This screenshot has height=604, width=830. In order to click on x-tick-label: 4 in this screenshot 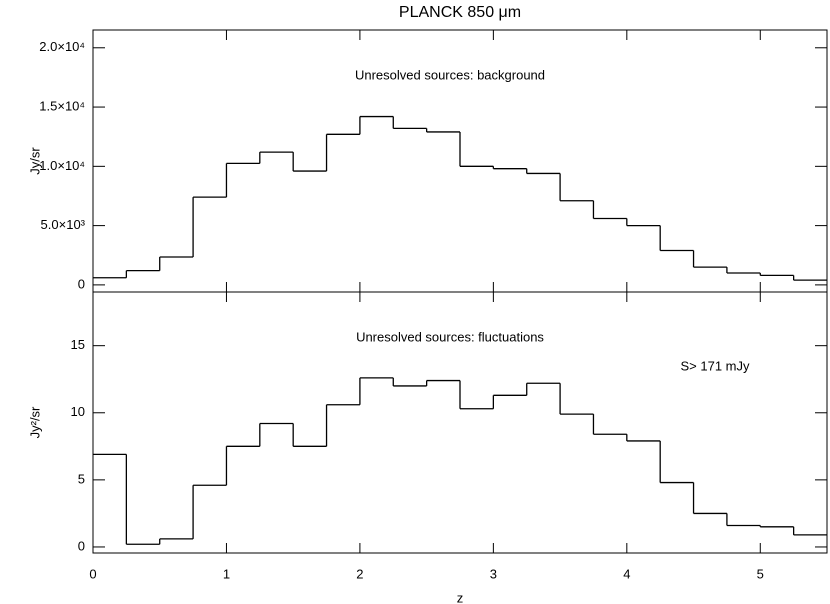, I will do `click(626, 573)`.